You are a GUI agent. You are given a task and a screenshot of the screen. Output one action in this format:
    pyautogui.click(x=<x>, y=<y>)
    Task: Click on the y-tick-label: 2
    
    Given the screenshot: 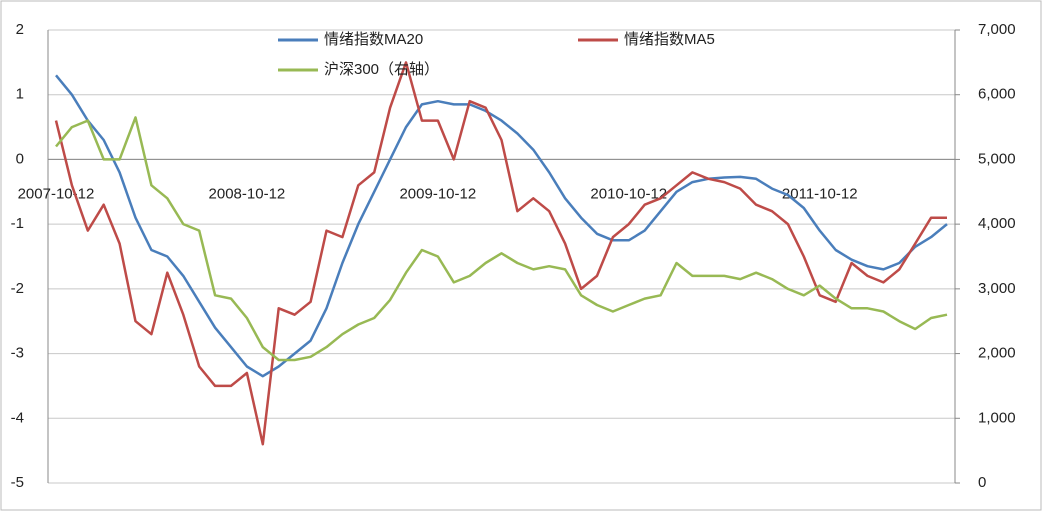 What is the action you would take?
    pyautogui.click(x=20, y=29)
    